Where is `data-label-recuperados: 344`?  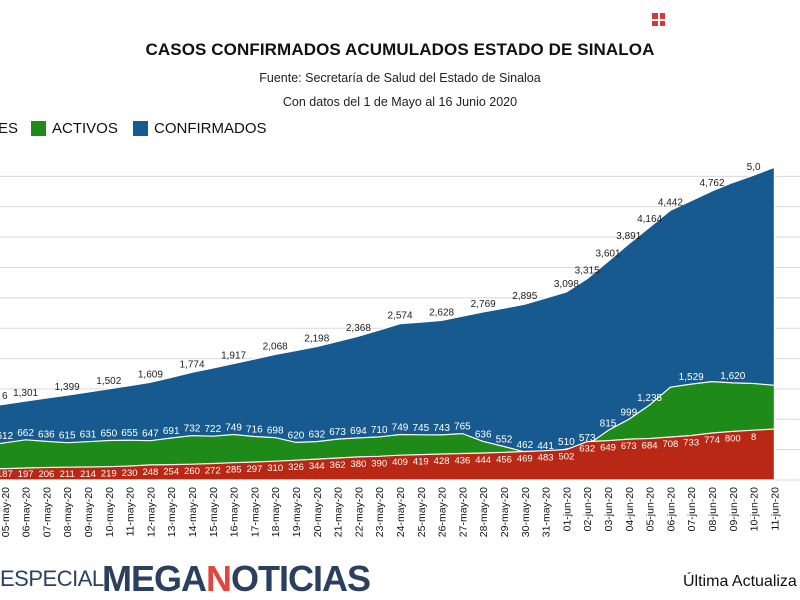 data-label-recuperados: 344 is located at coordinates (317, 466).